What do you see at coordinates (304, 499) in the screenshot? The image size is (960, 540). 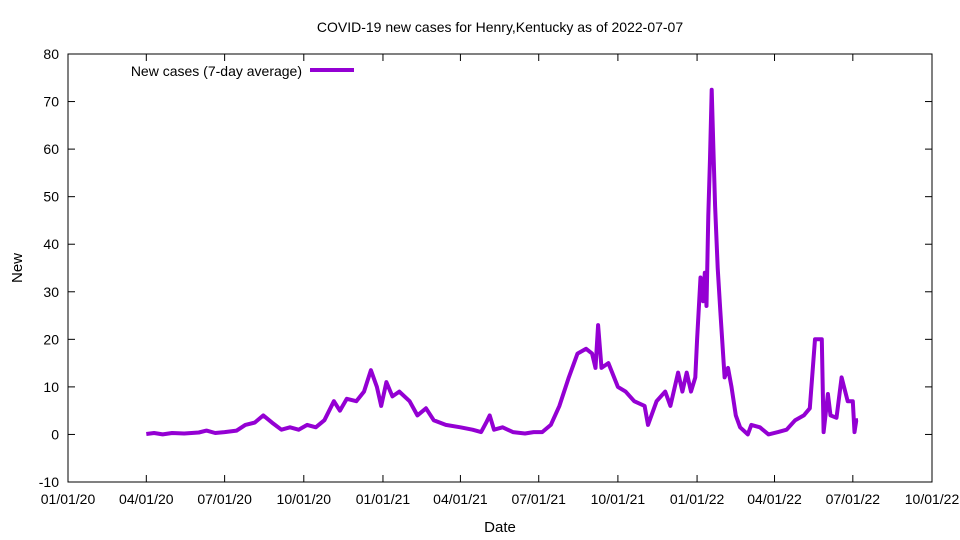 I see `x-tick-label: 10/01/20` at bounding box center [304, 499].